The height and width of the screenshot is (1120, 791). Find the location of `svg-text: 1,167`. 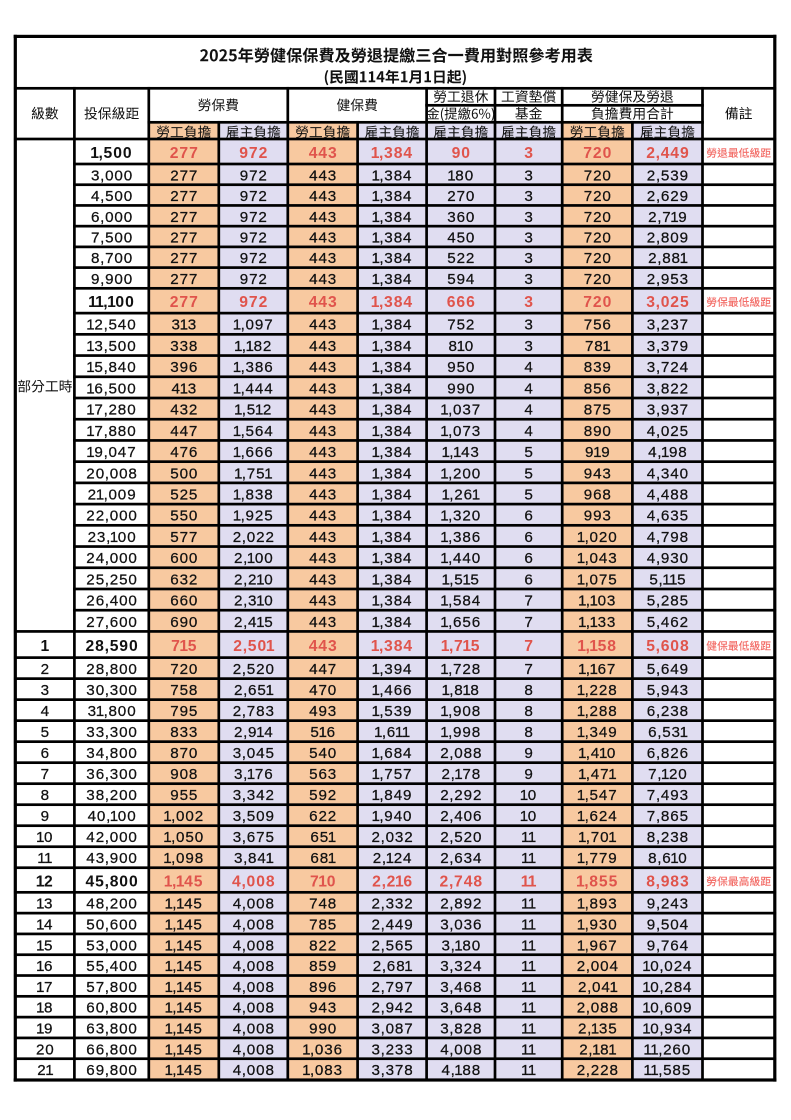

svg-text: 1,167 is located at coordinates (596, 669).